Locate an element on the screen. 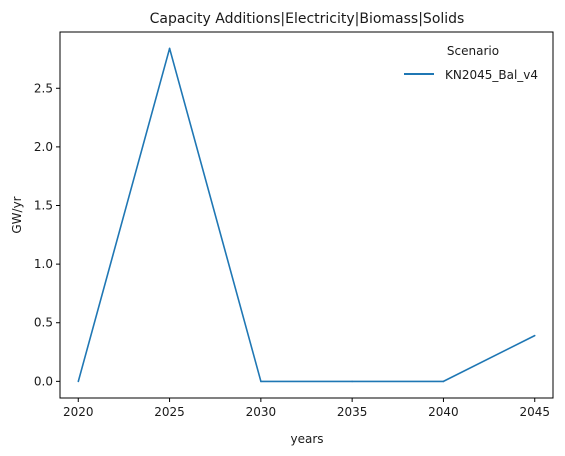 This screenshot has width=565, height=456. x-axis-ticks: 2020 2025 2030 2035 2040 2045 is located at coordinates (306, 408).